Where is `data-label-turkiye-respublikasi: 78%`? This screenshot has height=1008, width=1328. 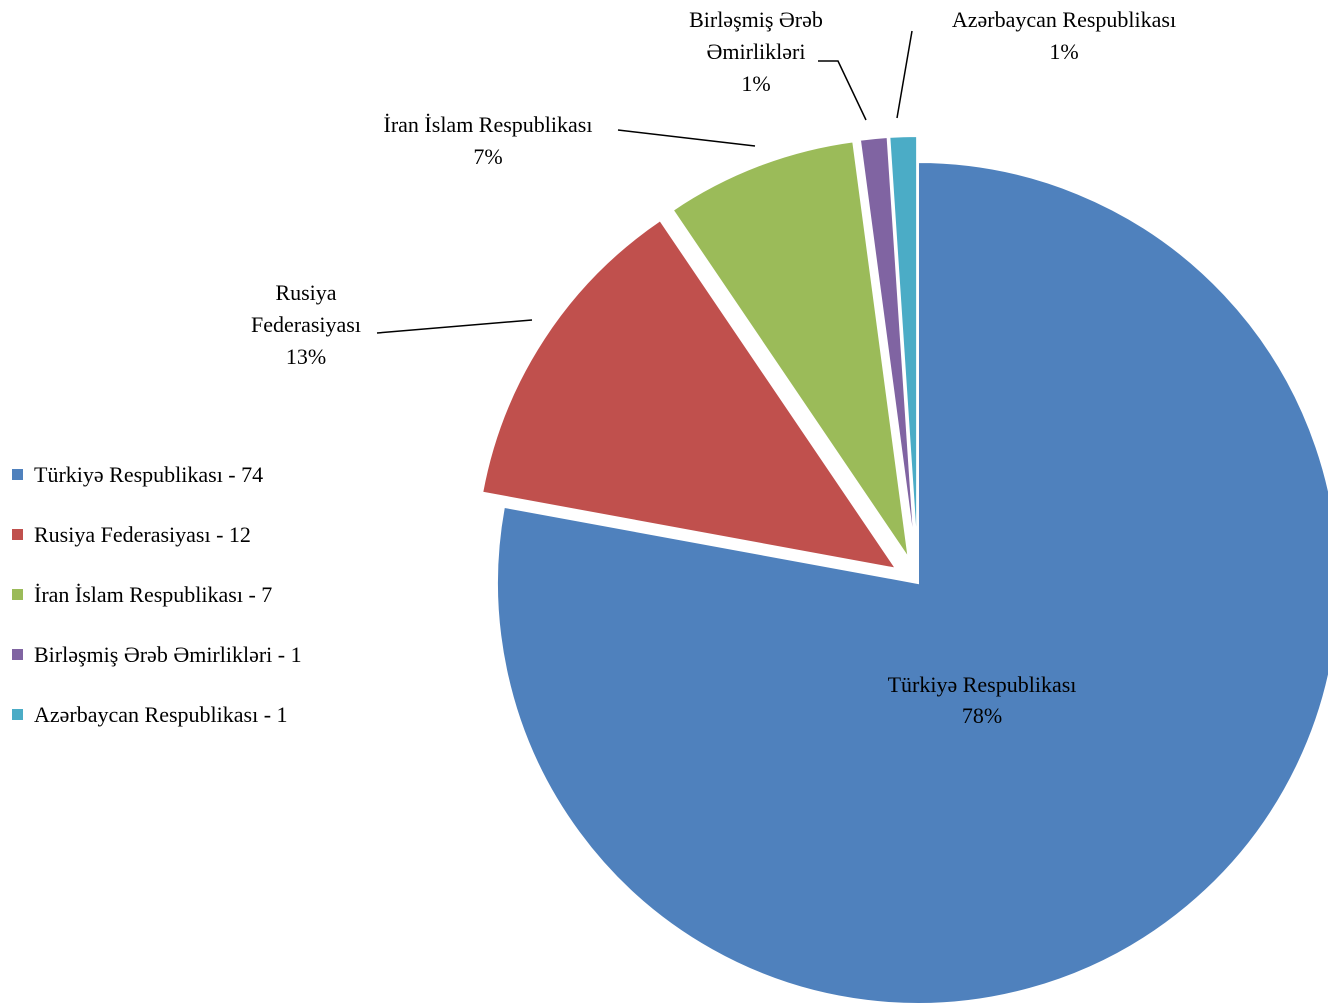 data-label-turkiye-respublikasi: 78% is located at coordinates (982, 715).